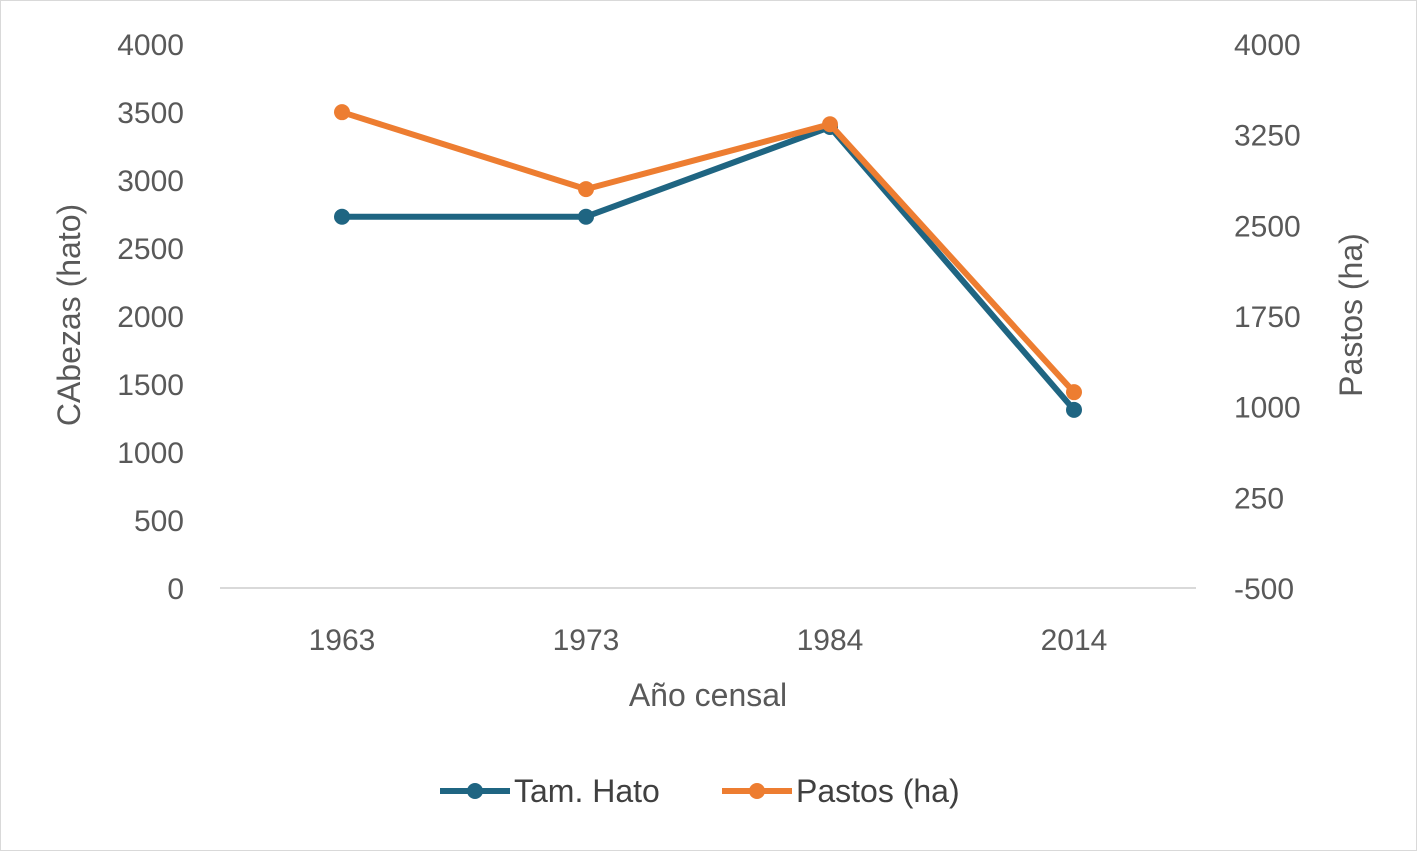  I want to click on left-y-tick-label: 4000, so click(150, 45).